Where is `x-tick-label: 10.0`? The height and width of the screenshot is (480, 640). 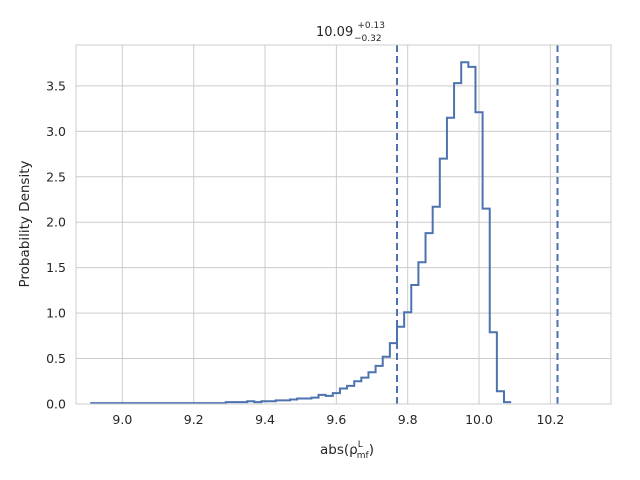 x-tick-label: 10.0 is located at coordinates (479, 419).